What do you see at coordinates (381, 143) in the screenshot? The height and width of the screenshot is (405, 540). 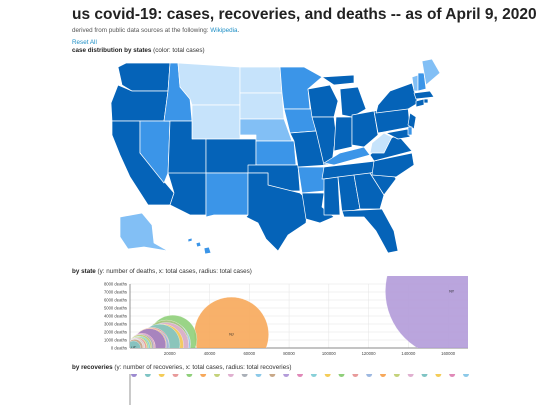 I see `state-WV` at bounding box center [381, 143].